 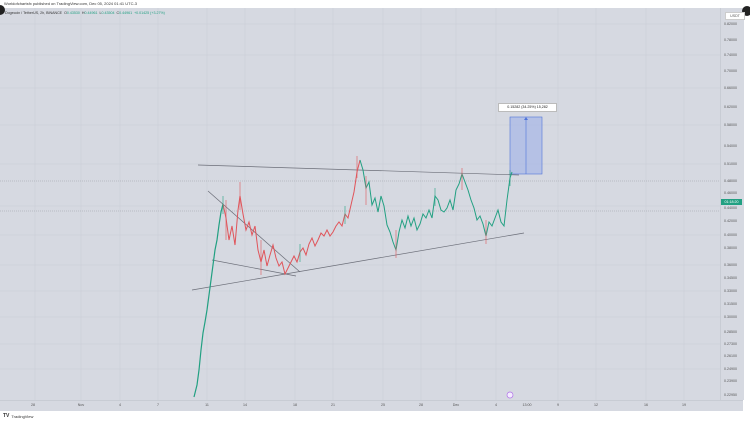 I want to click on y-tick: 0.82000, so click(x=730, y=24).